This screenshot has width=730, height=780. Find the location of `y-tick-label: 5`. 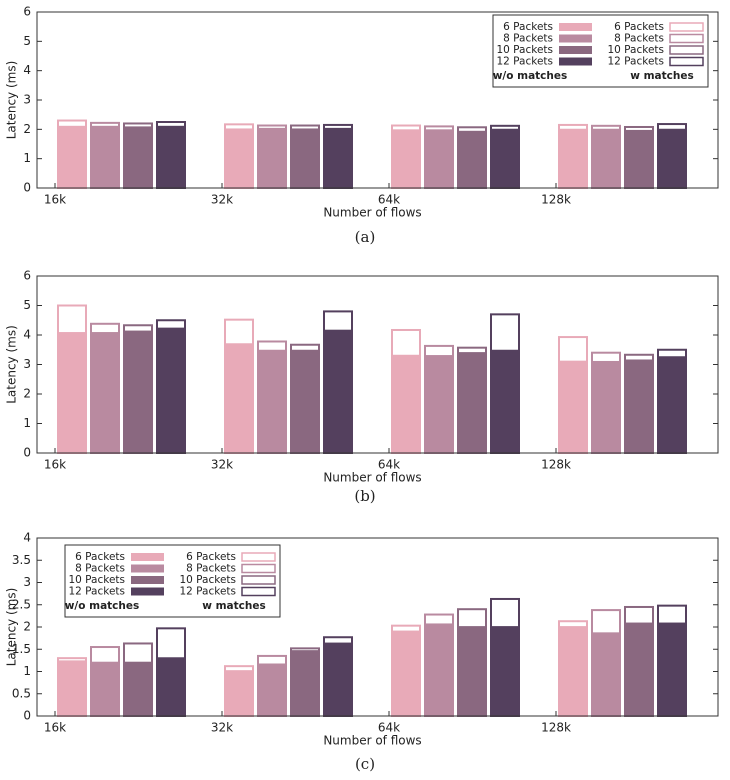

y-tick-label: 5 is located at coordinates (27, 305).